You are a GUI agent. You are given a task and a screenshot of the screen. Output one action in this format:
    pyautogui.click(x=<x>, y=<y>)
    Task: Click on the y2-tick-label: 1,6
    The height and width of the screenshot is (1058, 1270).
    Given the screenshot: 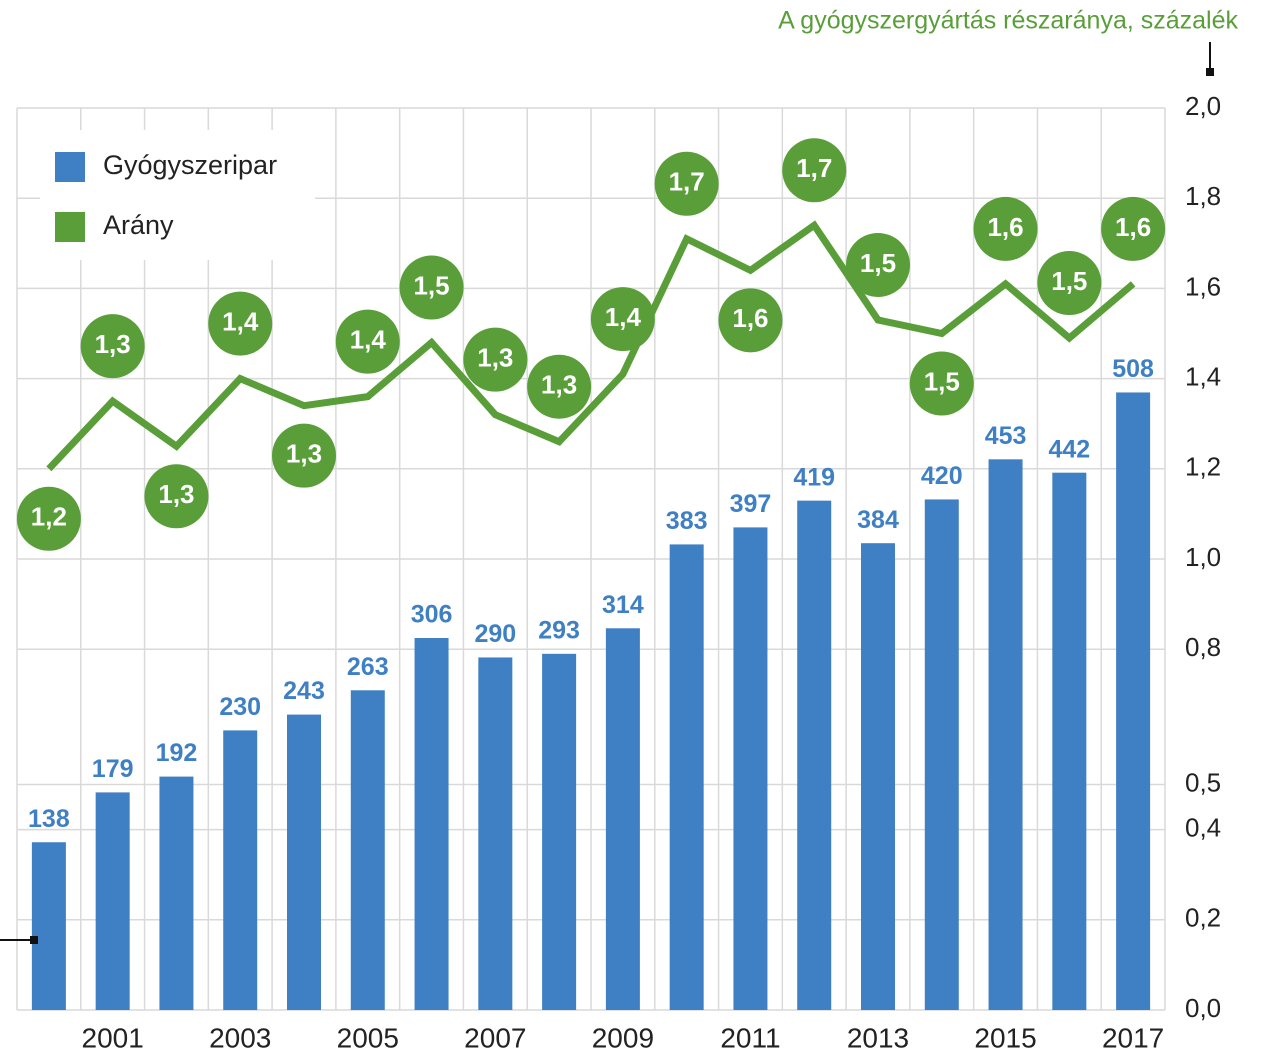 What is the action you would take?
    pyautogui.click(x=1203, y=286)
    